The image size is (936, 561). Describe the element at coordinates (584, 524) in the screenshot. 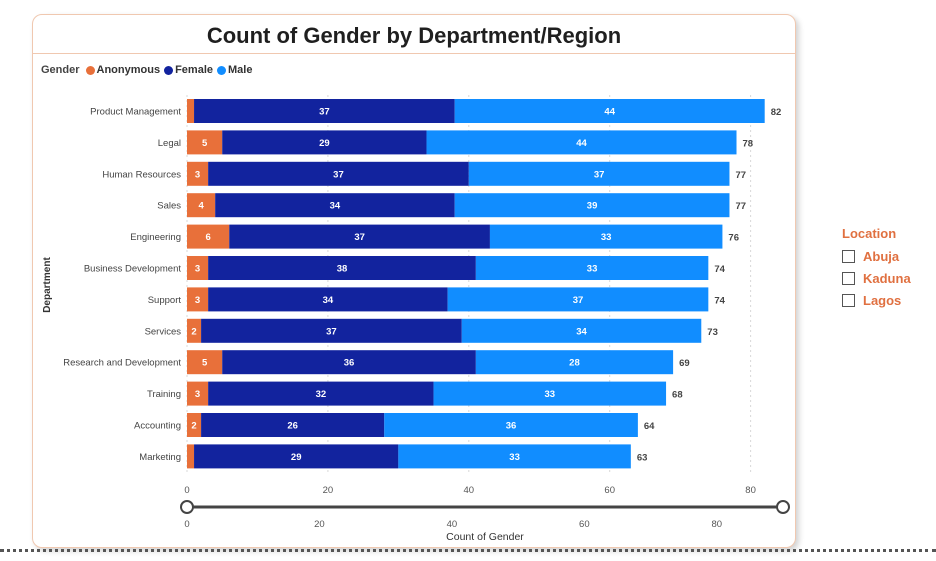

I see `slider-tick-label: 60` at that location.